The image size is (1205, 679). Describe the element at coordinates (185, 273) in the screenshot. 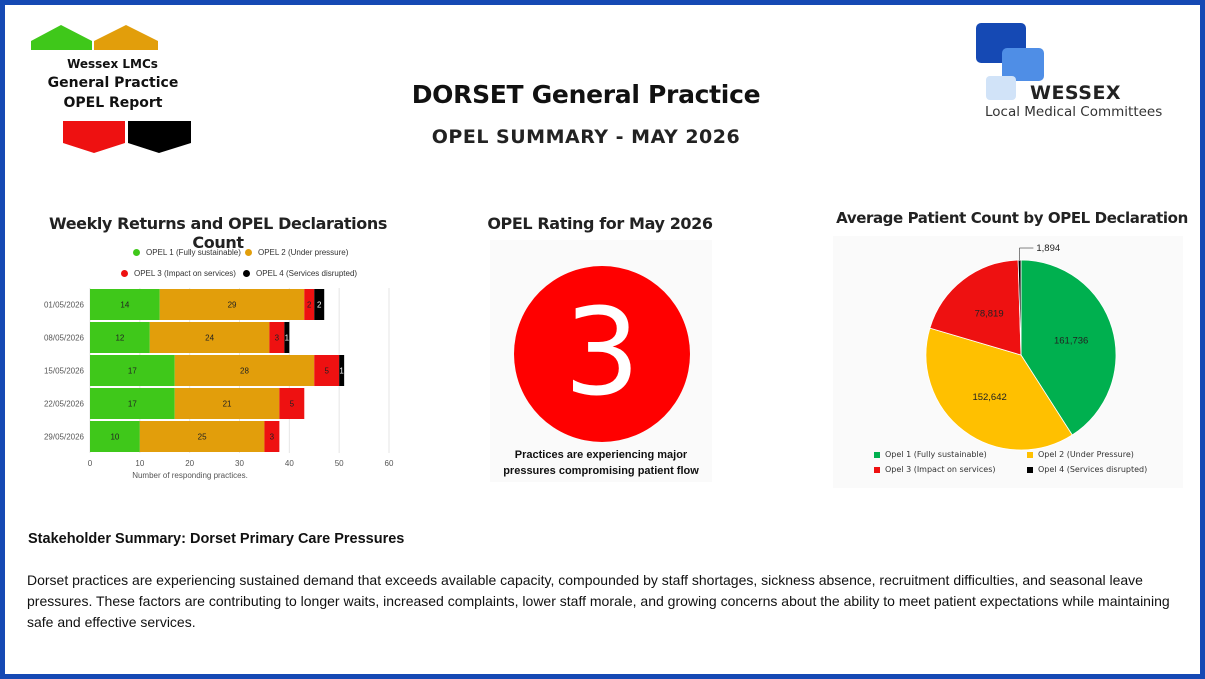

I see `bar-legend-opel3-label: OPEL 3 (Impact on services)` at that location.